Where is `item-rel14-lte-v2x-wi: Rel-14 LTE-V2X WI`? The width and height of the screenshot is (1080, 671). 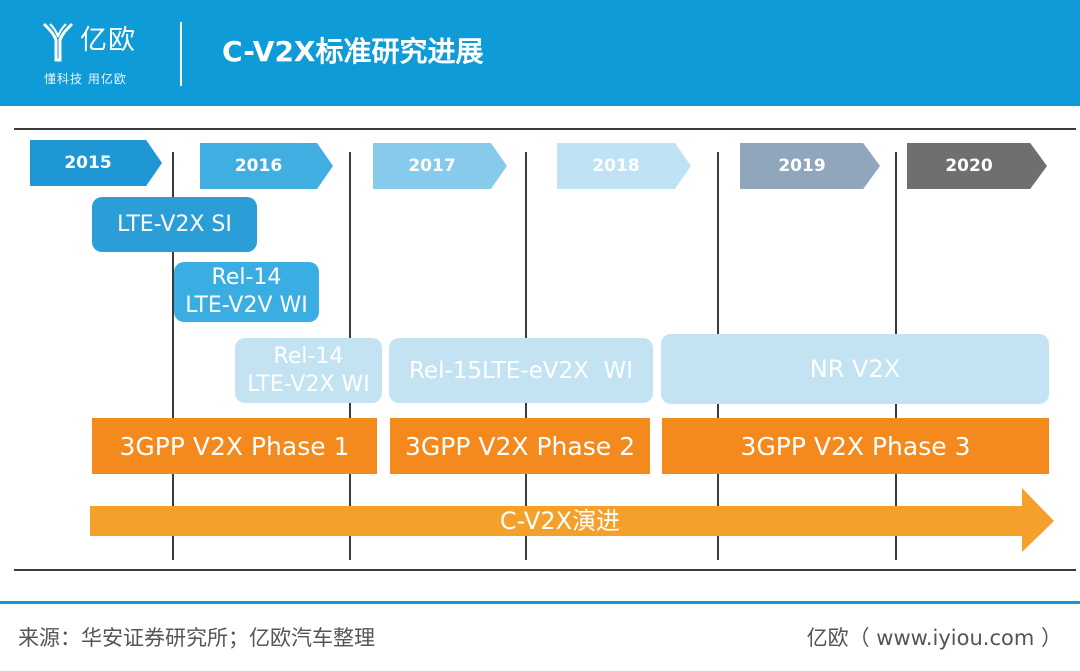
item-rel14-lte-v2x-wi: Rel-14 LTE-V2X WI is located at coordinates (308, 370).